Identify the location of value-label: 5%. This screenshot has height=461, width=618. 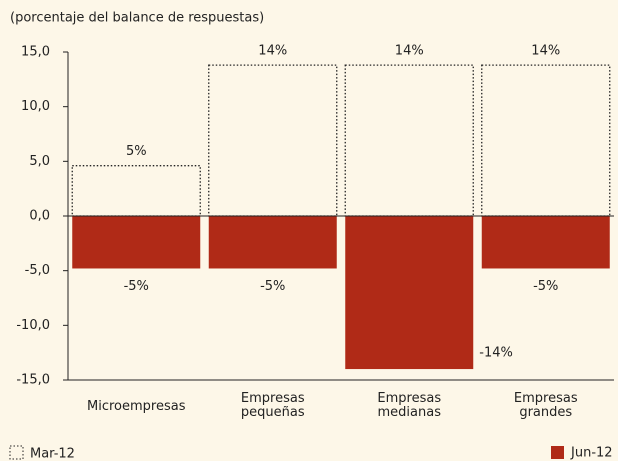
(136, 151).